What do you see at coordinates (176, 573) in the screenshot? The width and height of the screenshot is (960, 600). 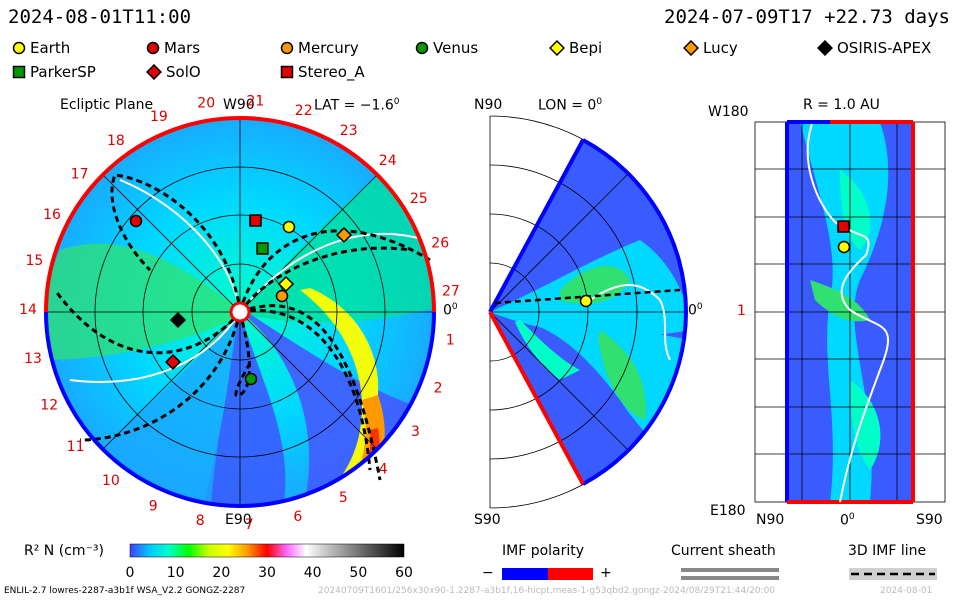 I see `colorbar-tick: 10` at bounding box center [176, 573].